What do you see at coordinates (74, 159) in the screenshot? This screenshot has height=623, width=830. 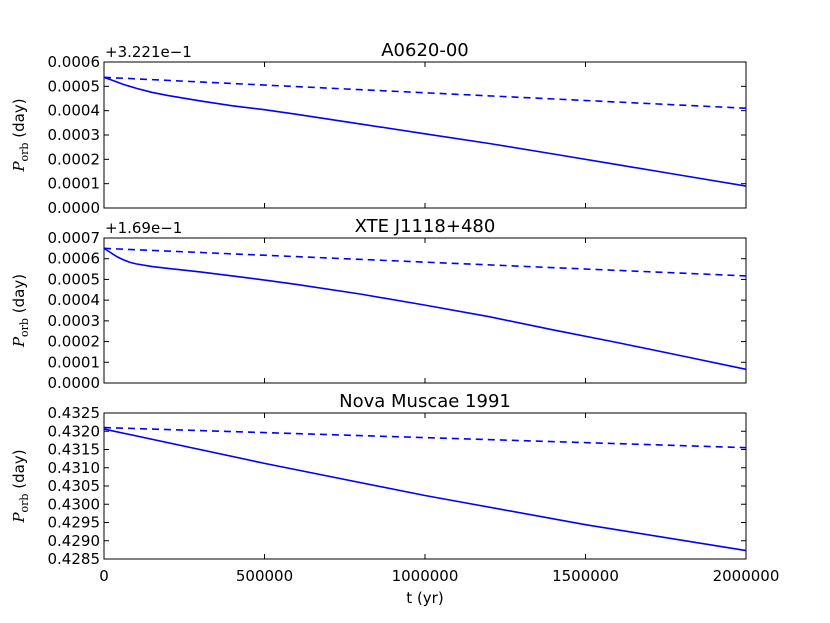 I see `panel-1-ytick-label: 0.0002` at bounding box center [74, 159].